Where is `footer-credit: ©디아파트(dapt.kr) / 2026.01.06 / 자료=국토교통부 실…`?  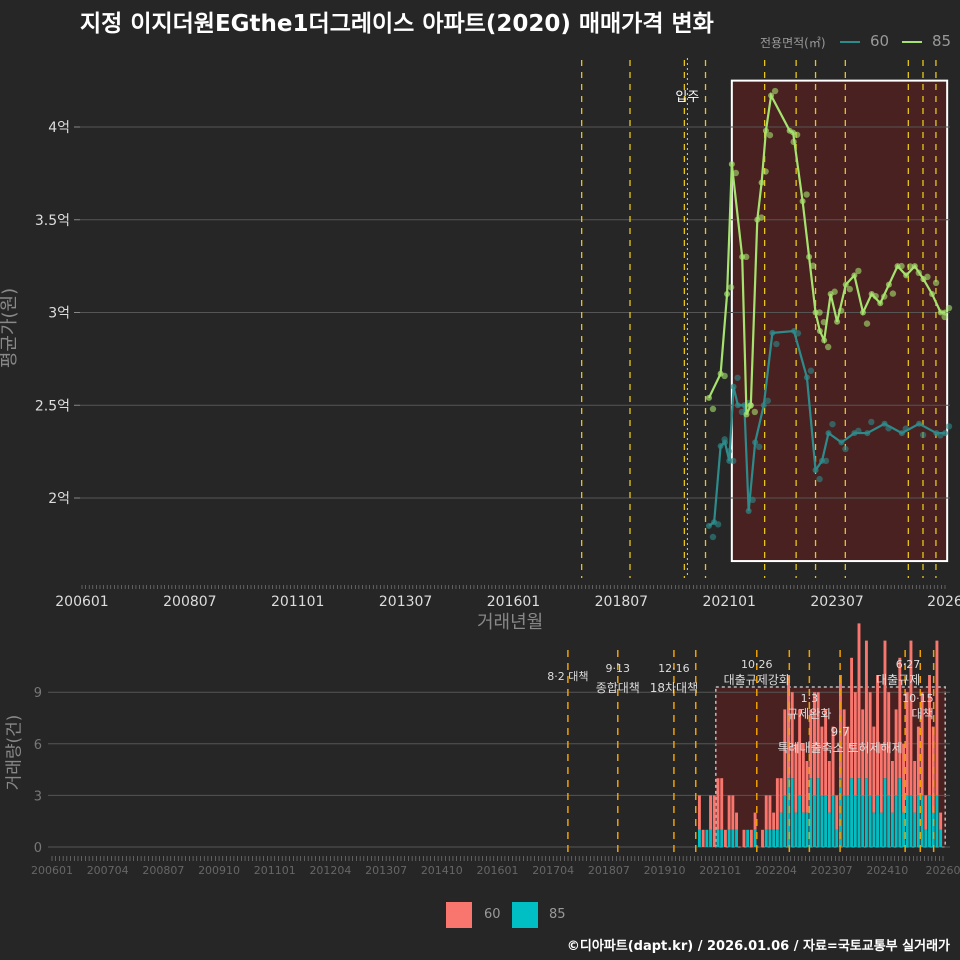
footer-credit: ©디아파트(dapt.kr) / 2026.01.06 / 자료=국토교통부 실… is located at coordinates (758, 946).